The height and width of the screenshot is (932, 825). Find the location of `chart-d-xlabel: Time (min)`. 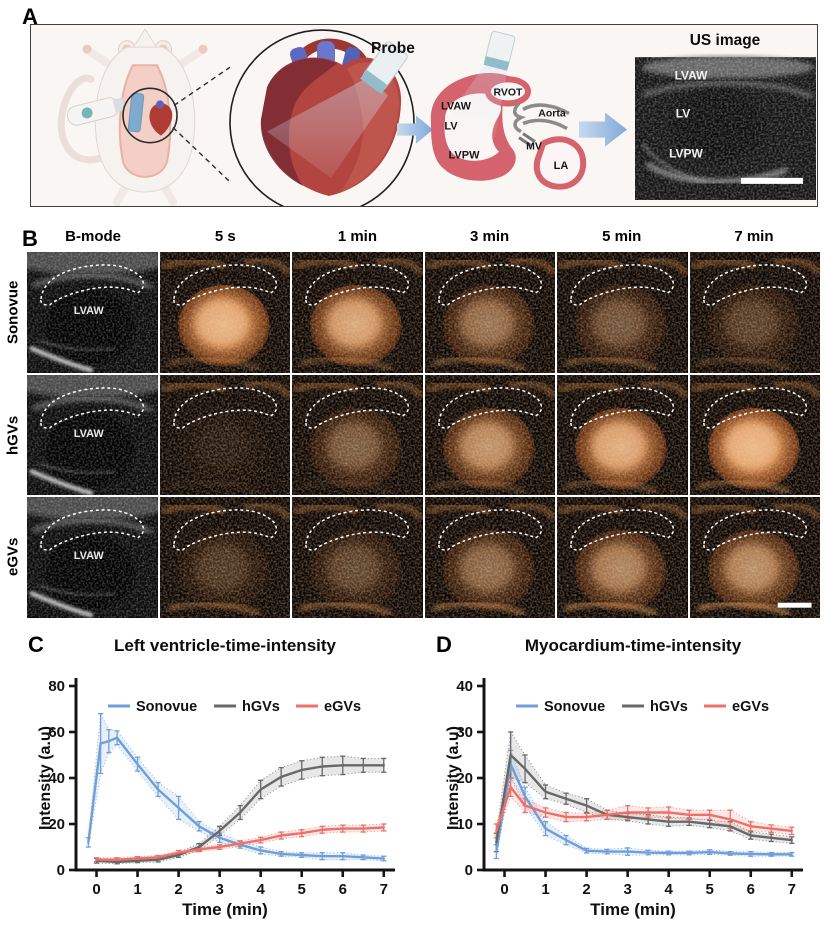

chart-d-xlabel: Time (min) is located at coordinates (633, 909).